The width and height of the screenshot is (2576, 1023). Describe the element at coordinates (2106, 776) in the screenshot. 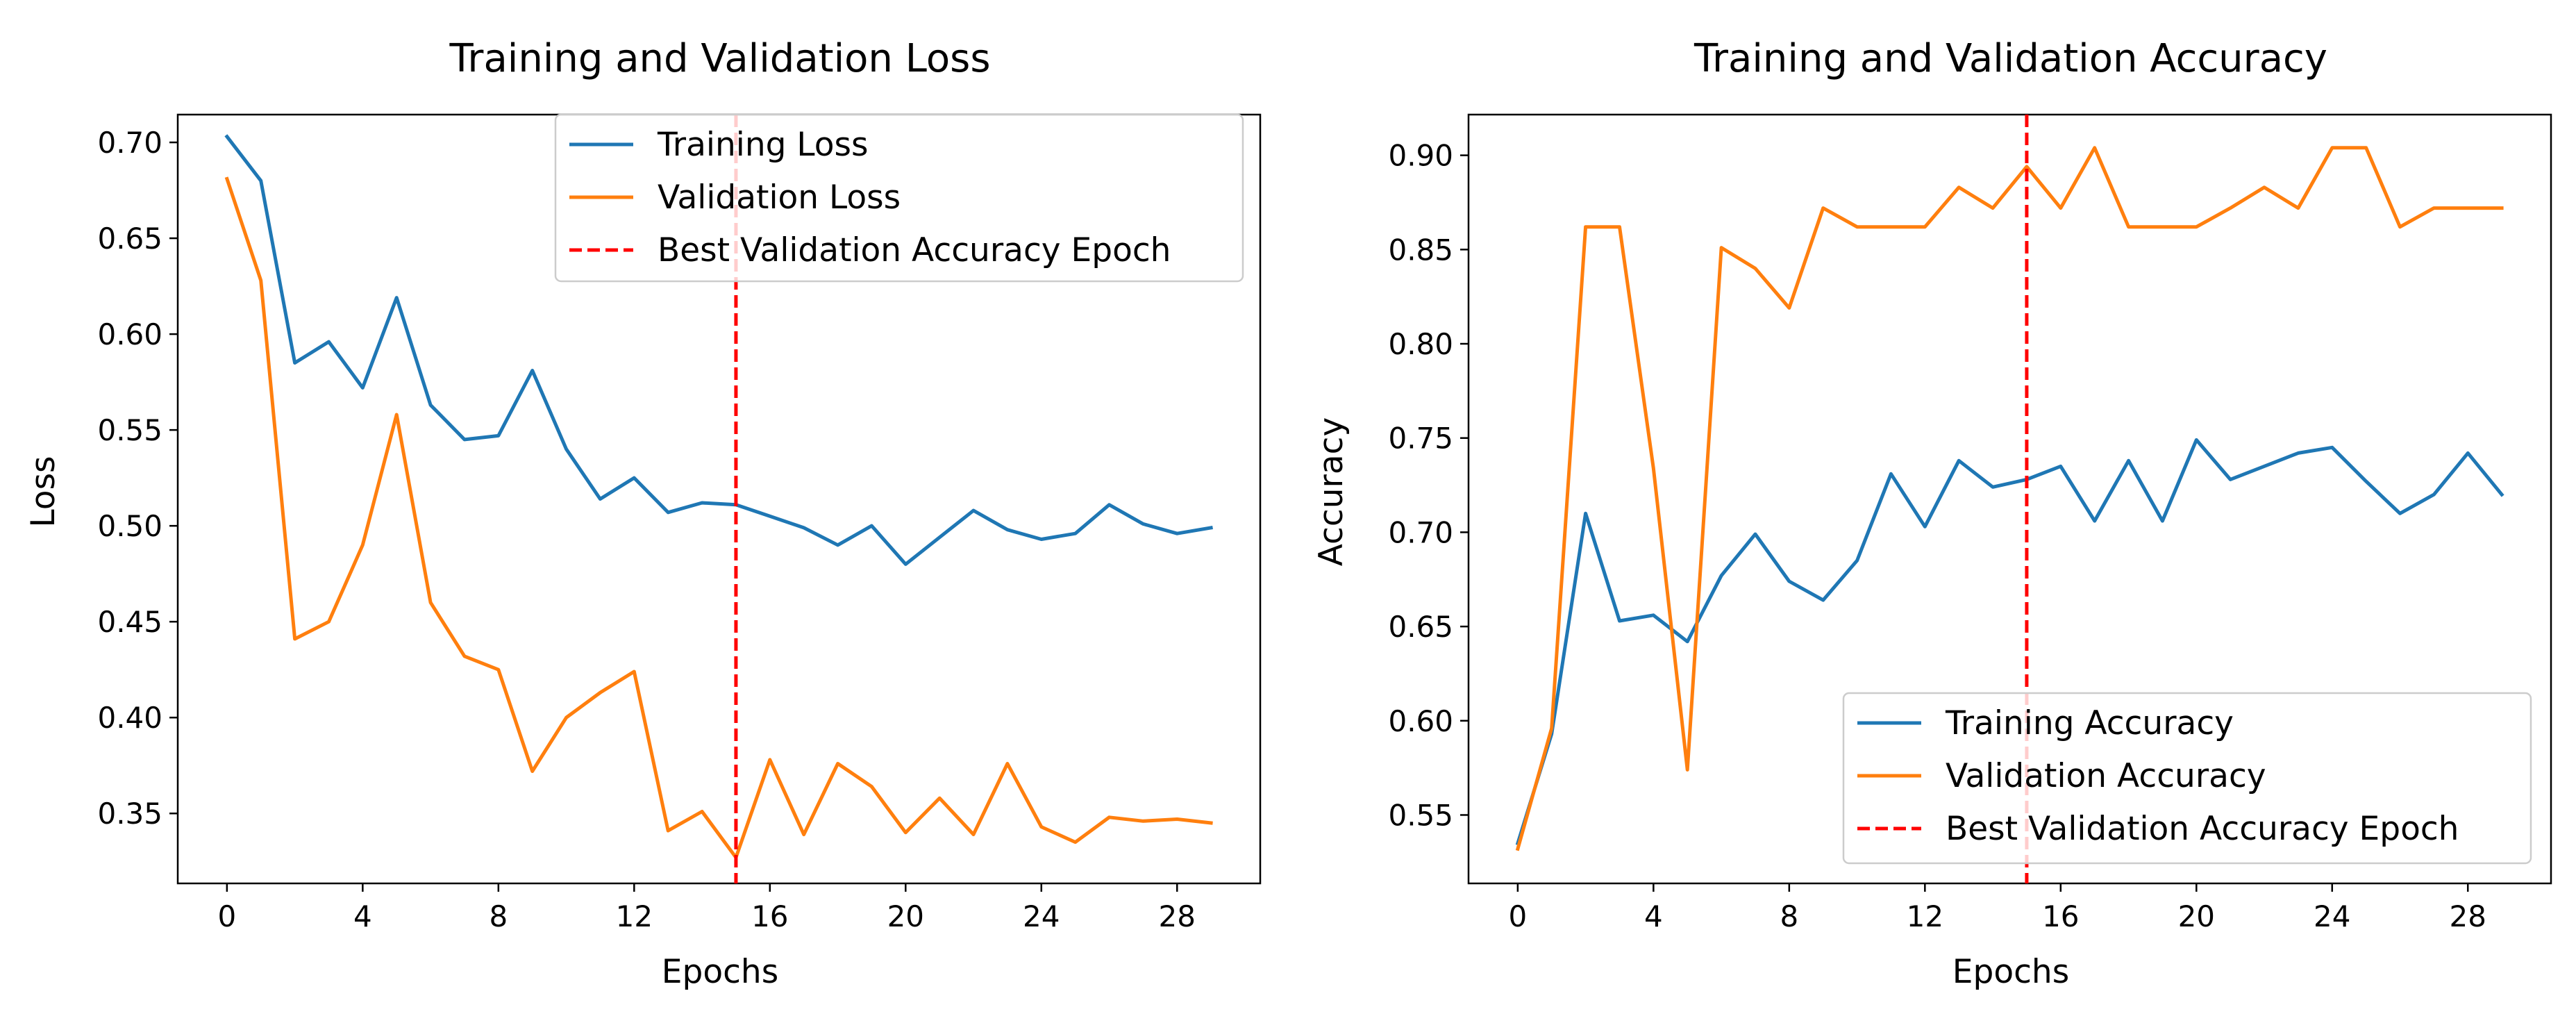

I see `accuracy-chart-legend-label: Validation Accuracy` at that location.